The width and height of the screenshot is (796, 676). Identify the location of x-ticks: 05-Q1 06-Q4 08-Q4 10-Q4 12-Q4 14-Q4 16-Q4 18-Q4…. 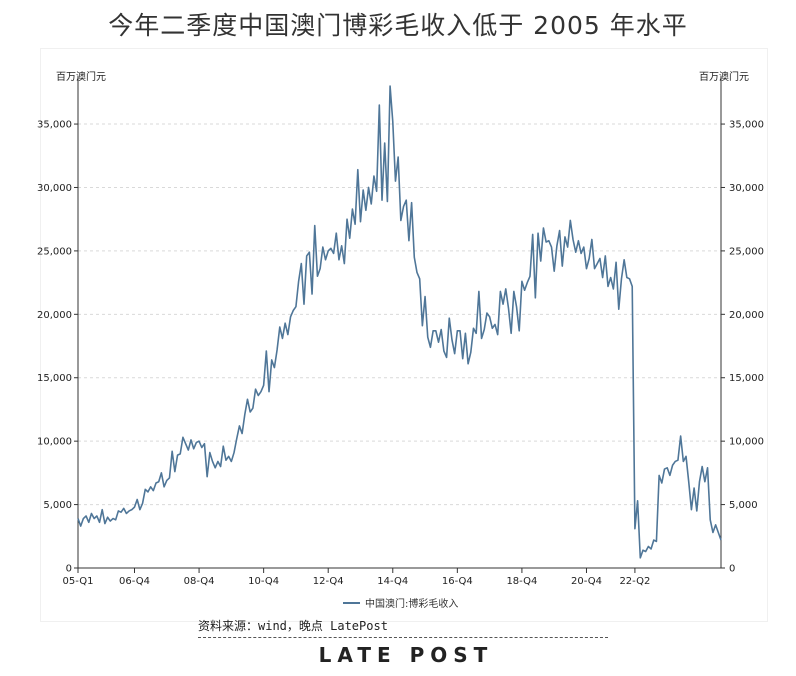
(356, 577).